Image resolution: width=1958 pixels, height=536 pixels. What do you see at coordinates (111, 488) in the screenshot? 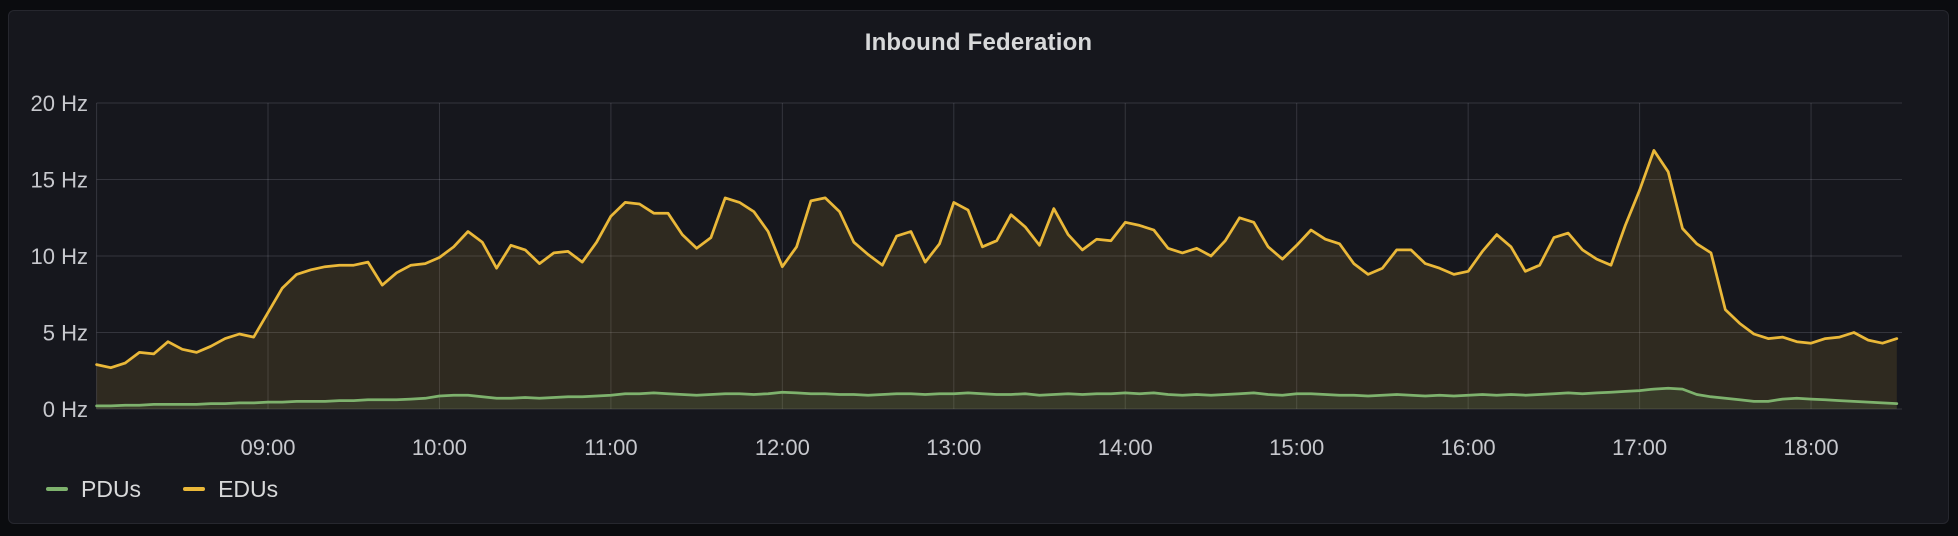
I see `legend-label-pdus: PDUs` at bounding box center [111, 488].